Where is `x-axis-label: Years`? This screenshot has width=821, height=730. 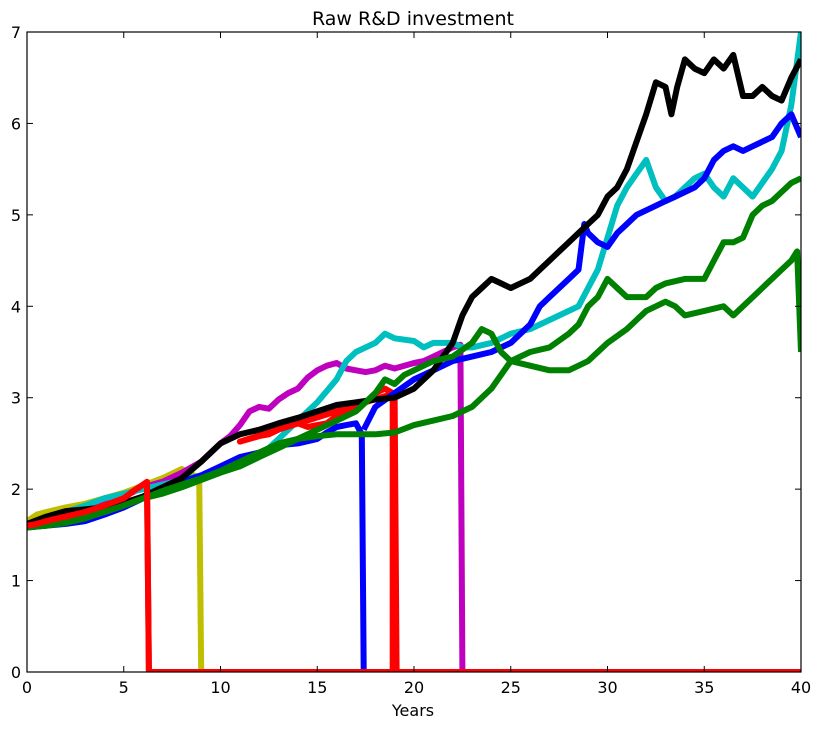 x-axis-label: Years is located at coordinates (412, 710).